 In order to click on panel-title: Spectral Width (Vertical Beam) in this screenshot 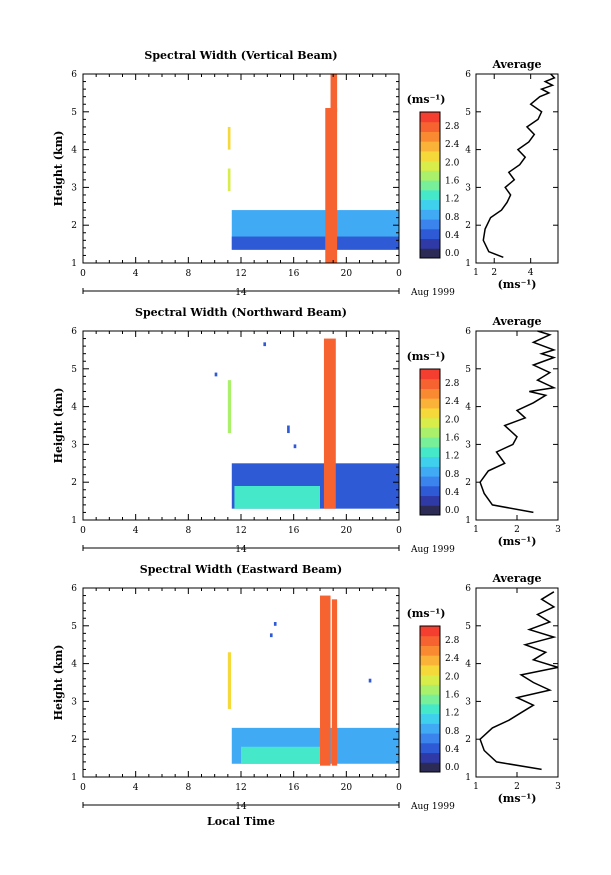, I will do `click(240, 55)`.